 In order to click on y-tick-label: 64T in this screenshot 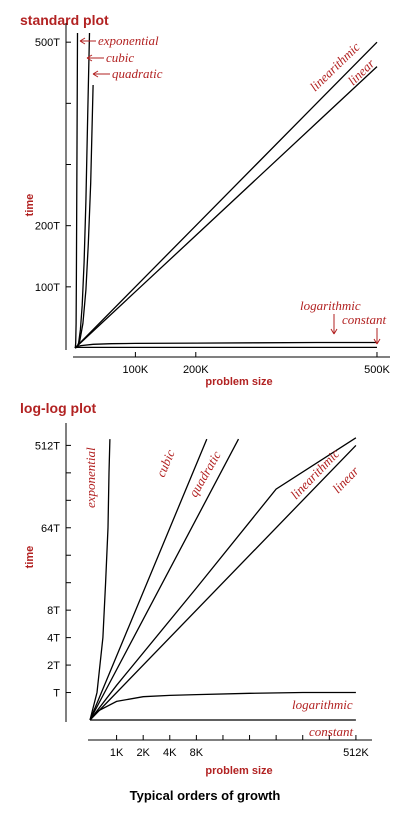, I will do `click(50, 529)`.